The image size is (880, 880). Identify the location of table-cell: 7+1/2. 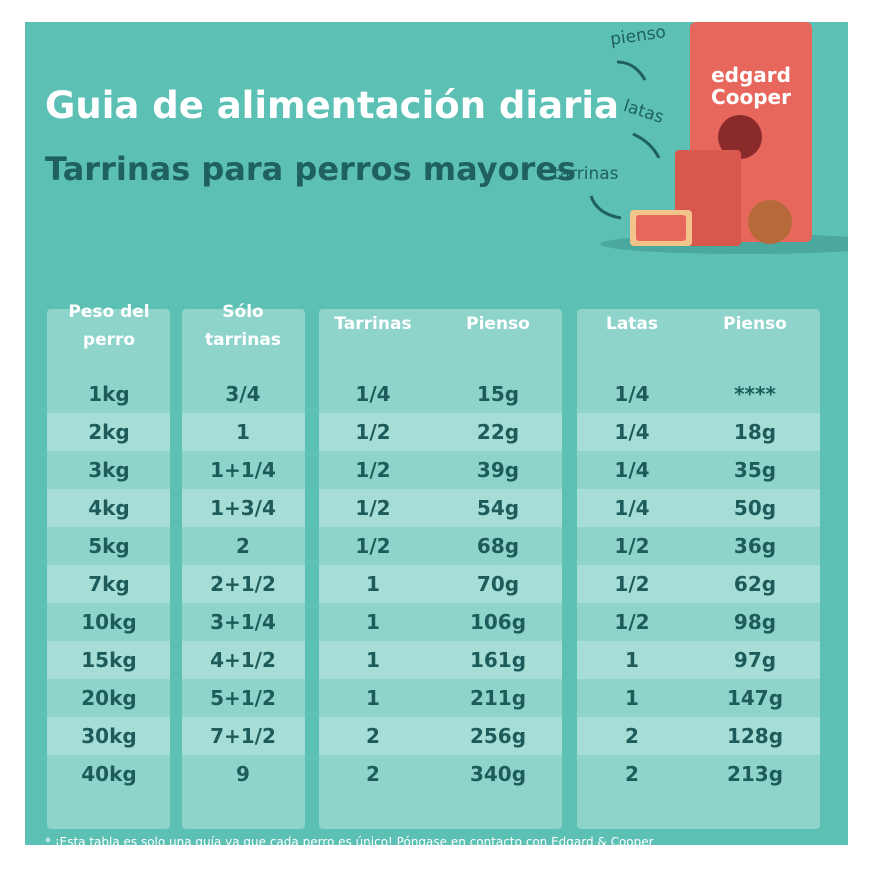
(243, 736).